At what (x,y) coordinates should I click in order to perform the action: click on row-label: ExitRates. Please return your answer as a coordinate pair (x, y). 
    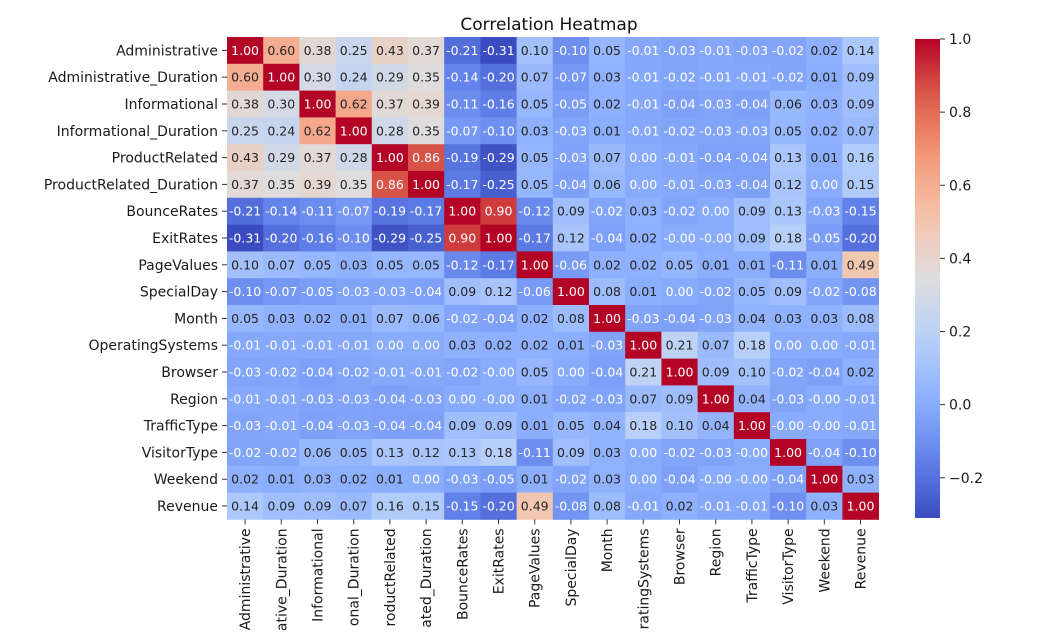
    Looking at the image, I should click on (185, 239).